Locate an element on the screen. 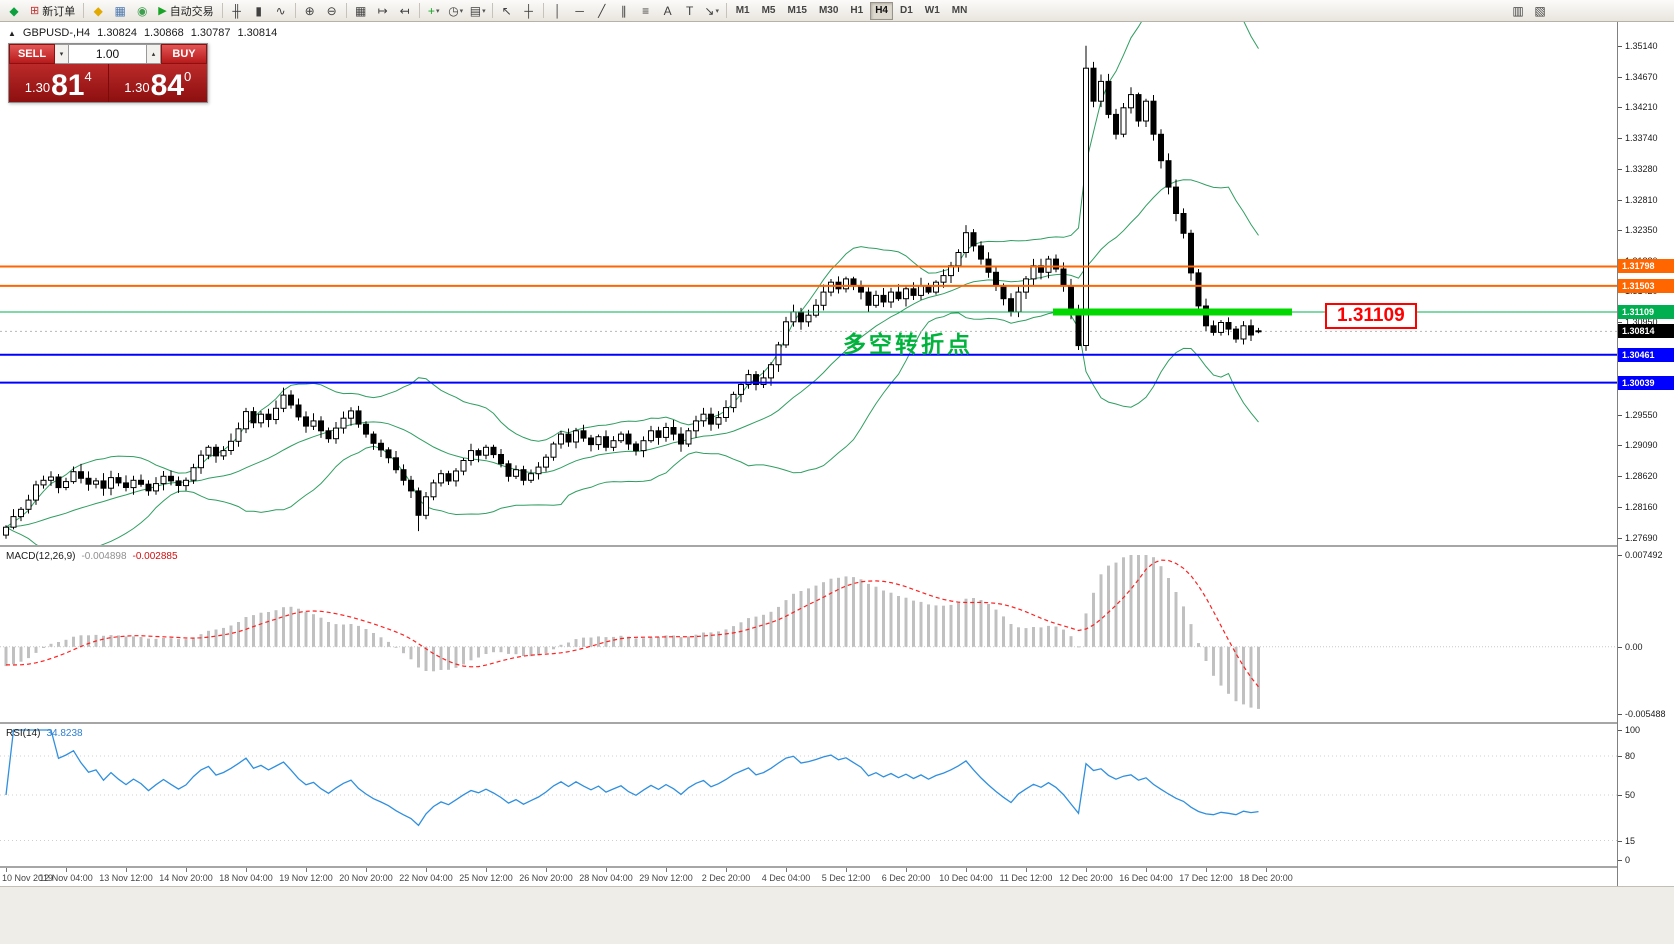  terminal-window-icon: ▦ is located at coordinates (120, 10).